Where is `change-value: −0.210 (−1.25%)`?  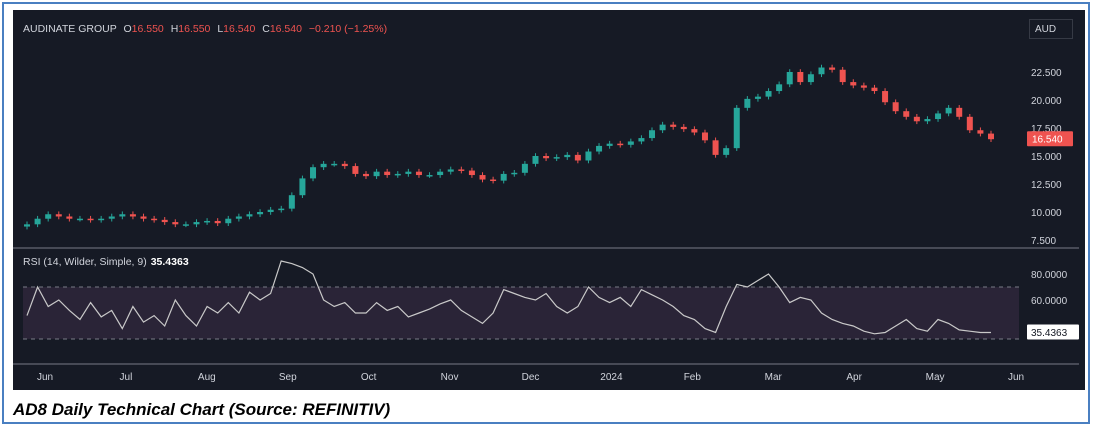
change-value: −0.210 (−1.25%) is located at coordinates (348, 29).